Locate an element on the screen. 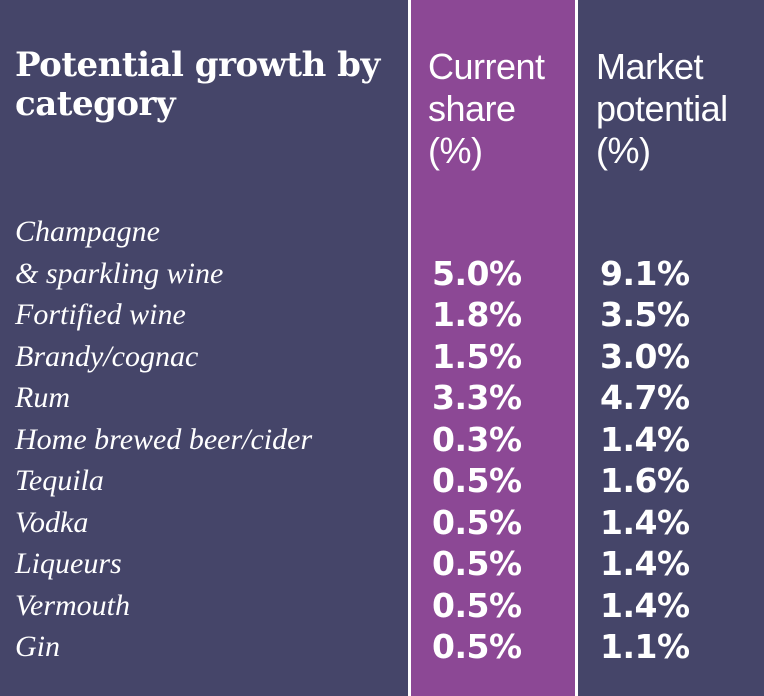  category-label: Rum is located at coordinates (42, 397).